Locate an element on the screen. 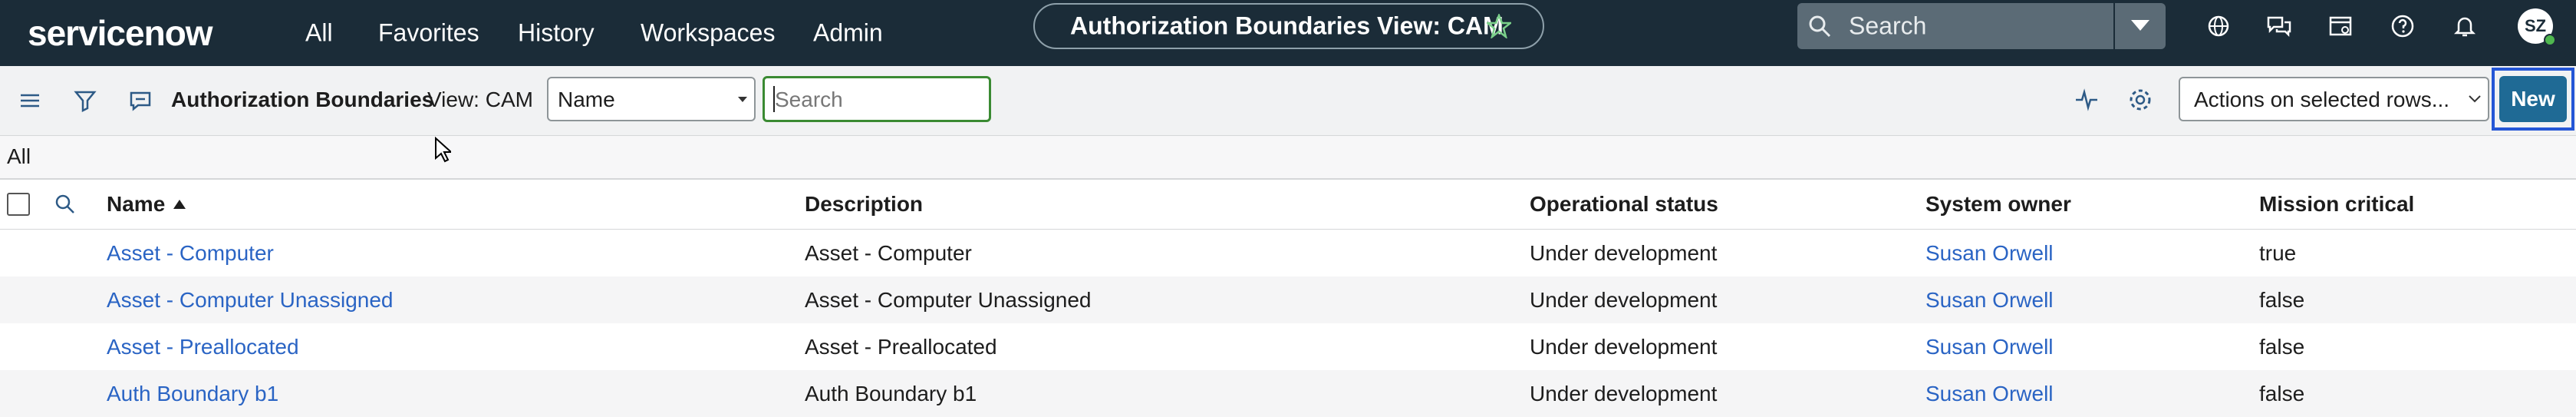  column-header: Description is located at coordinates (864, 204).